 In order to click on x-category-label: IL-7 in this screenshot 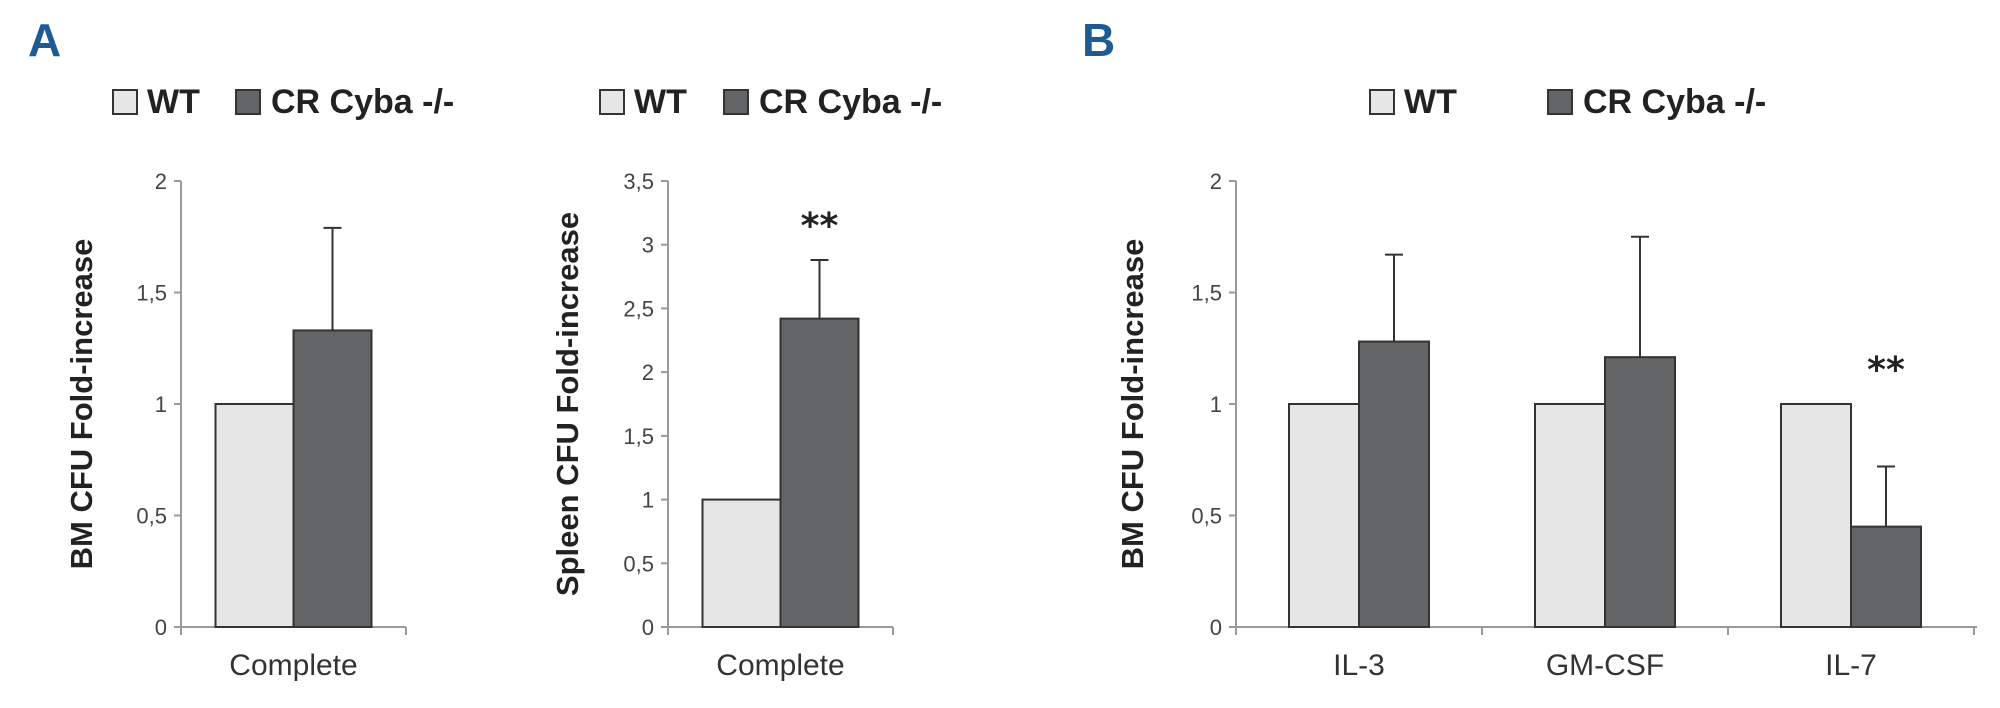, I will do `click(1851, 665)`.